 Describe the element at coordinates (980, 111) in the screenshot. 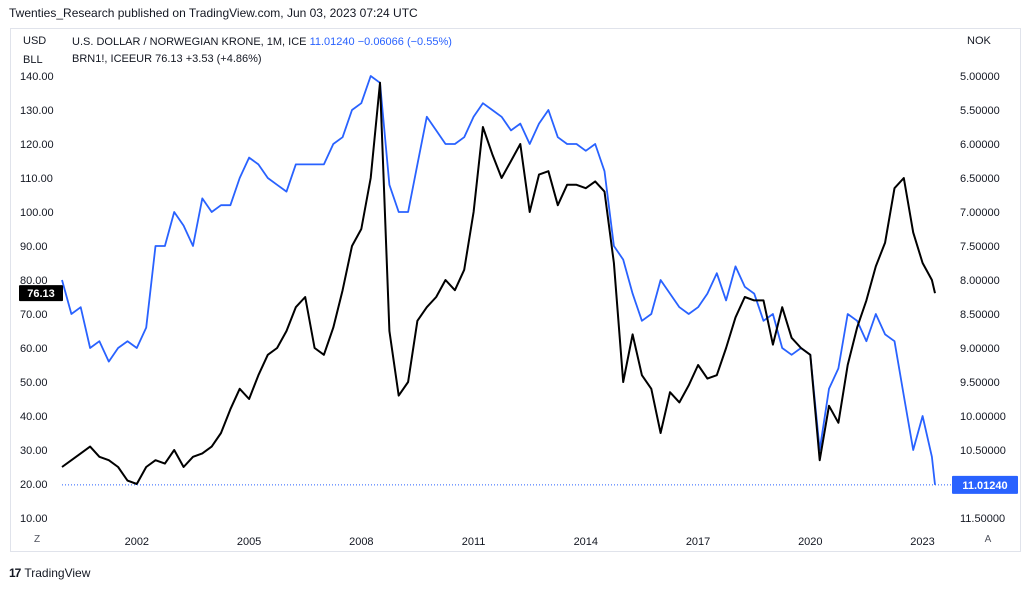

I see `right-axis-tick-label: 5.50000` at that location.